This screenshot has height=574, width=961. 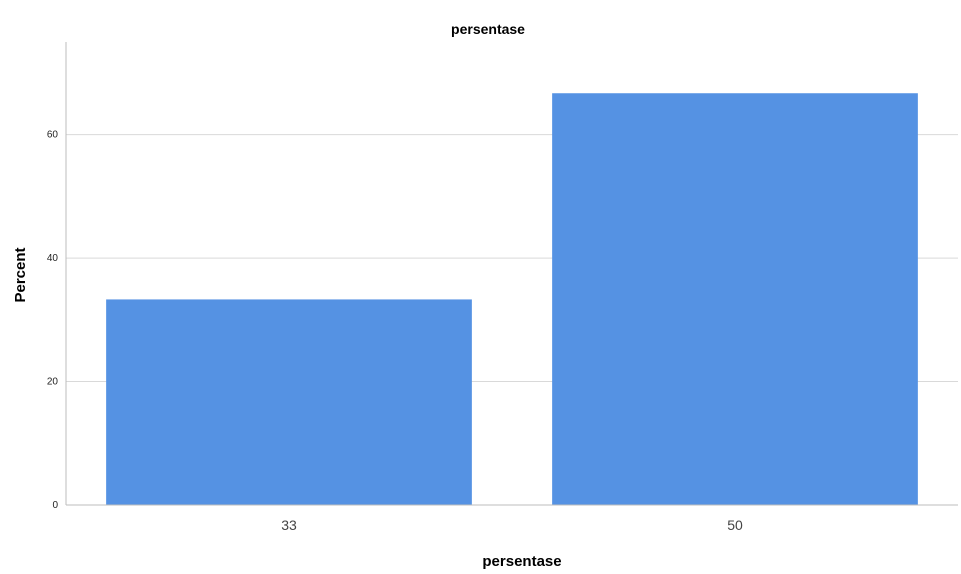 I want to click on y-tick-label: 0, so click(x=55, y=505).